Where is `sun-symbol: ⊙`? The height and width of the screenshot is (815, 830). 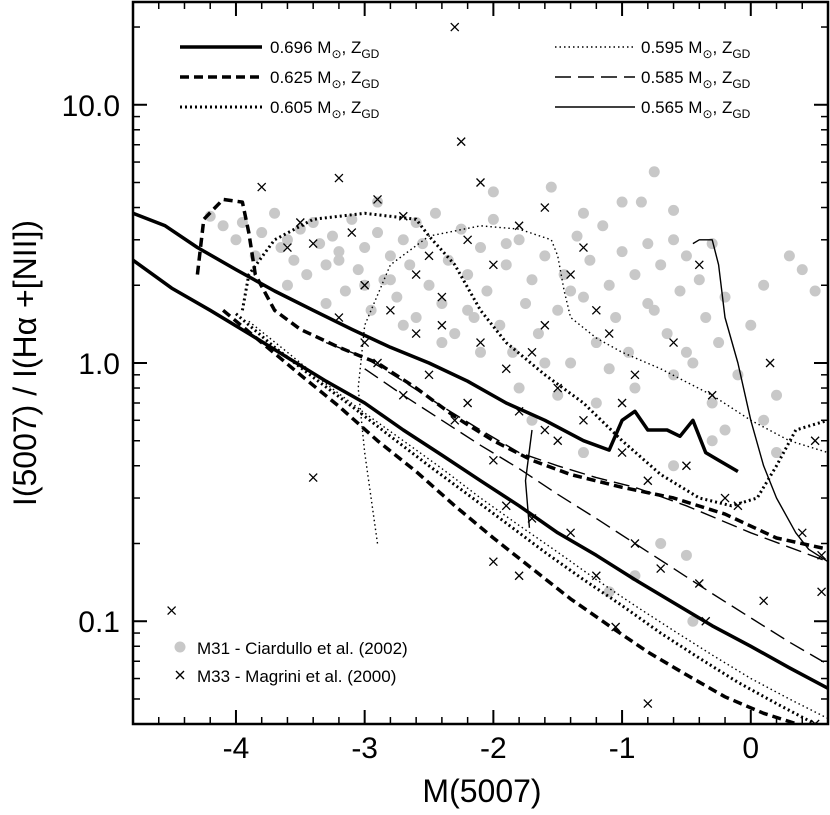
sun-symbol: ⊙ is located at coordinates (707, 54).